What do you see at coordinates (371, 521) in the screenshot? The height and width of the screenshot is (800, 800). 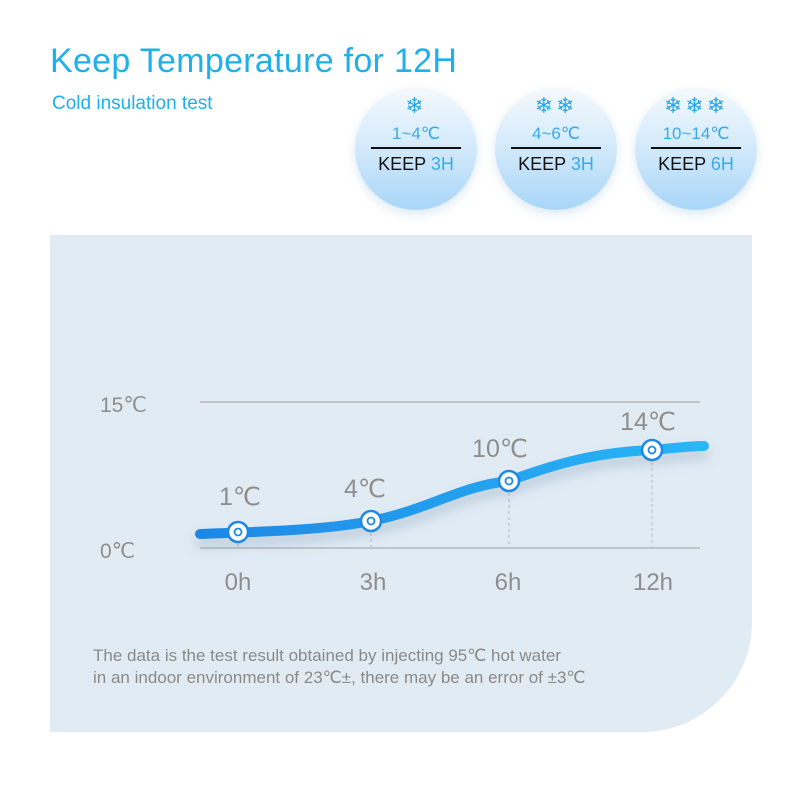 I see `point-3h` at bounding box center [371, 521].